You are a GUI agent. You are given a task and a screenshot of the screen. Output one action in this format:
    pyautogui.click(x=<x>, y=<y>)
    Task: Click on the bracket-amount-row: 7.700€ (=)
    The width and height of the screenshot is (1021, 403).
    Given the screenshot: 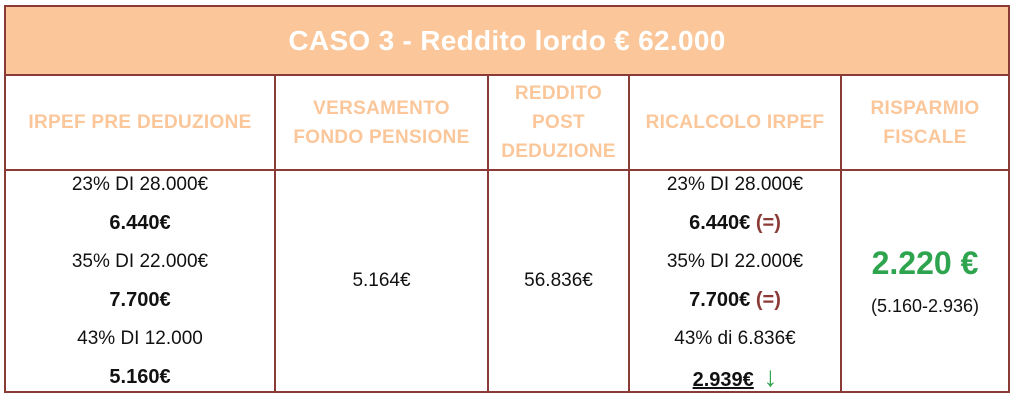 What is the action you would take?
    pyautogui.click(x=735, y=300)
    